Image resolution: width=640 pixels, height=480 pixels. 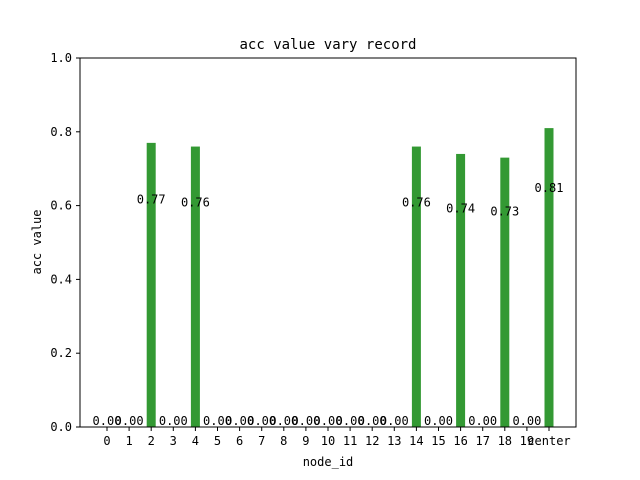 What do you see at coordinates (438, 421) in the screenshot?
I see `value-label-15: 0.00` at bounding box center [438, 421].